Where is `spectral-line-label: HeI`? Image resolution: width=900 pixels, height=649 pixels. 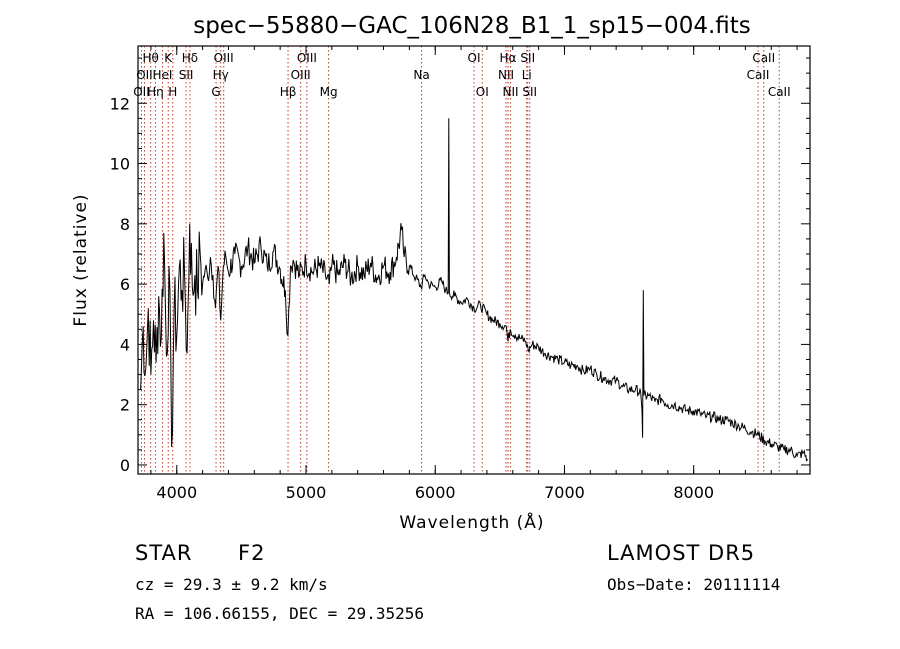 spectral-line-label: HeI is located at coordinates (162, 75).